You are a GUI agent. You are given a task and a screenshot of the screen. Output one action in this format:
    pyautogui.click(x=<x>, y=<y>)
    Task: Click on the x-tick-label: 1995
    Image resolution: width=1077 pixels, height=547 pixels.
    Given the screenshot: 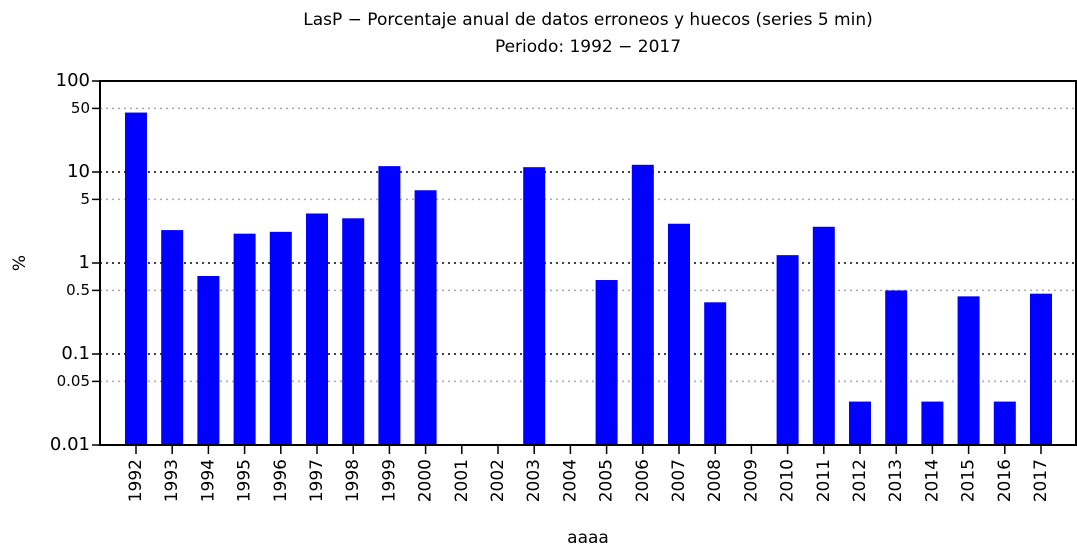 What is the action you would take?
    pyautogui.click(x=245, y=480)
    